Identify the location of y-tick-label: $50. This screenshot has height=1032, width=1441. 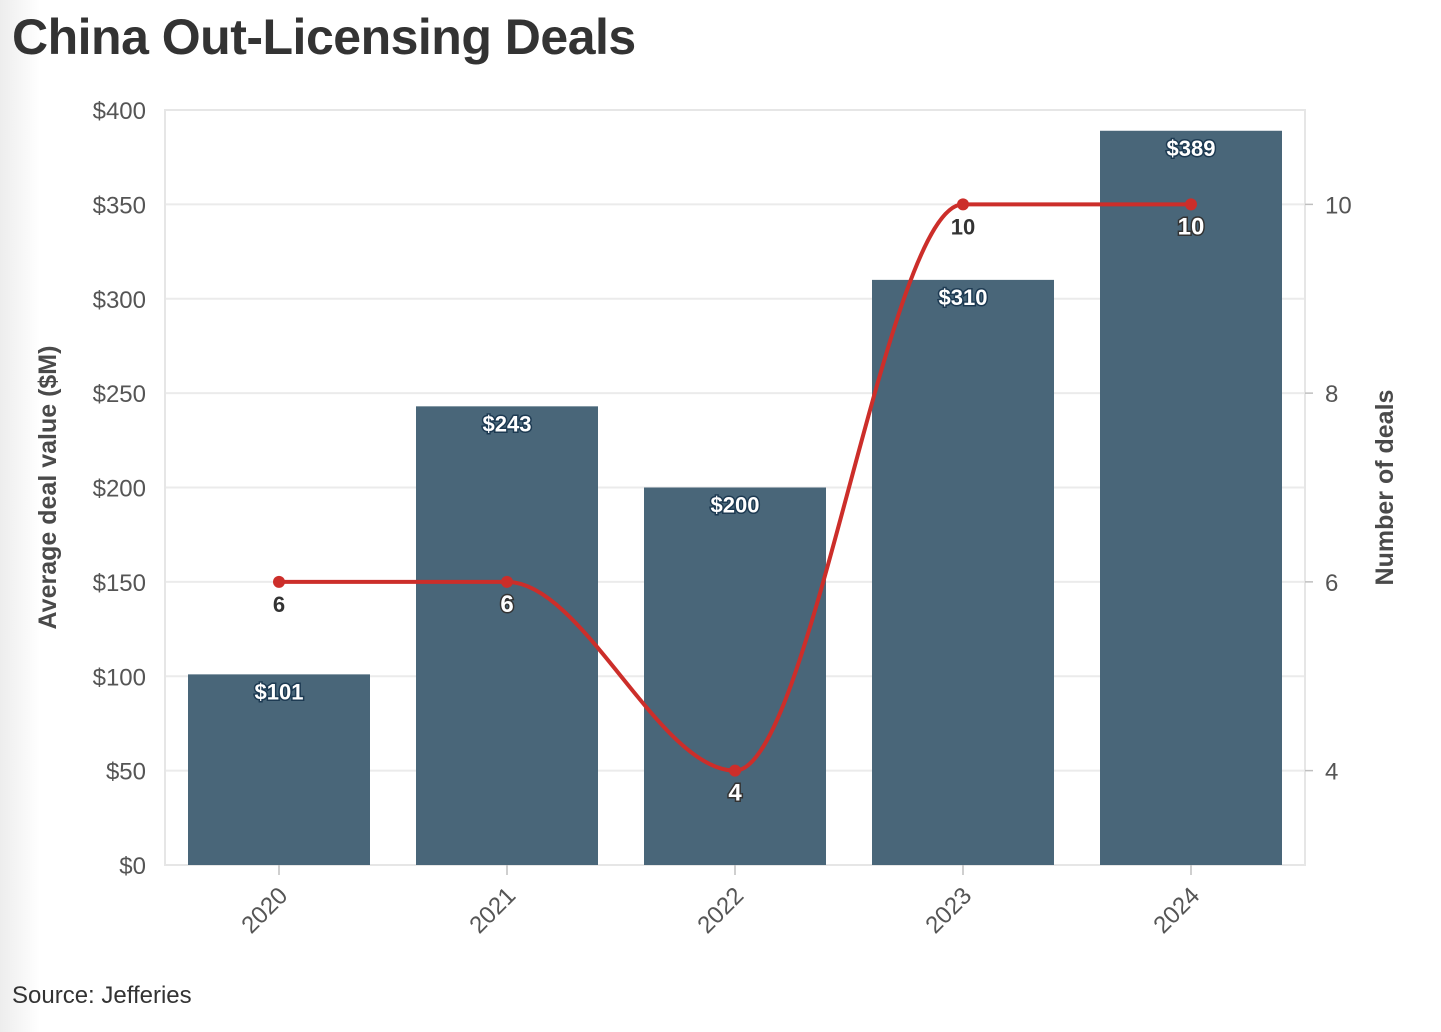
(126, 772).